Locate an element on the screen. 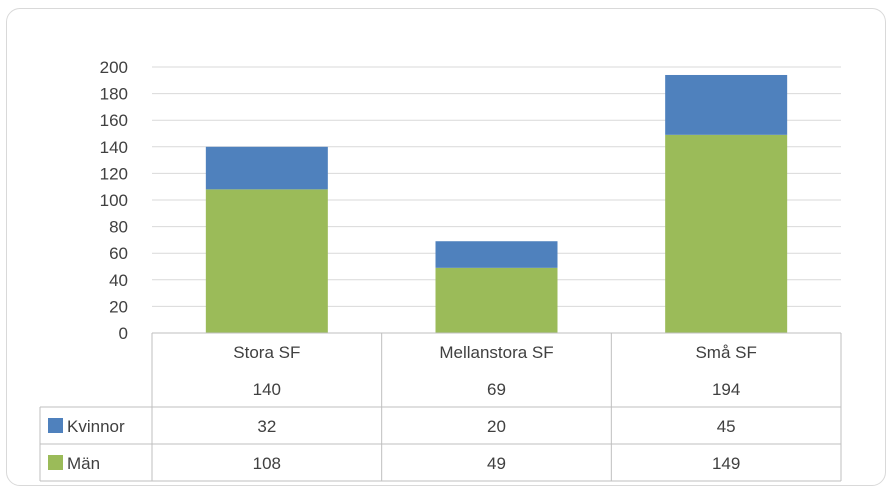  legend-label: Män is located at coordinates (83, 463).